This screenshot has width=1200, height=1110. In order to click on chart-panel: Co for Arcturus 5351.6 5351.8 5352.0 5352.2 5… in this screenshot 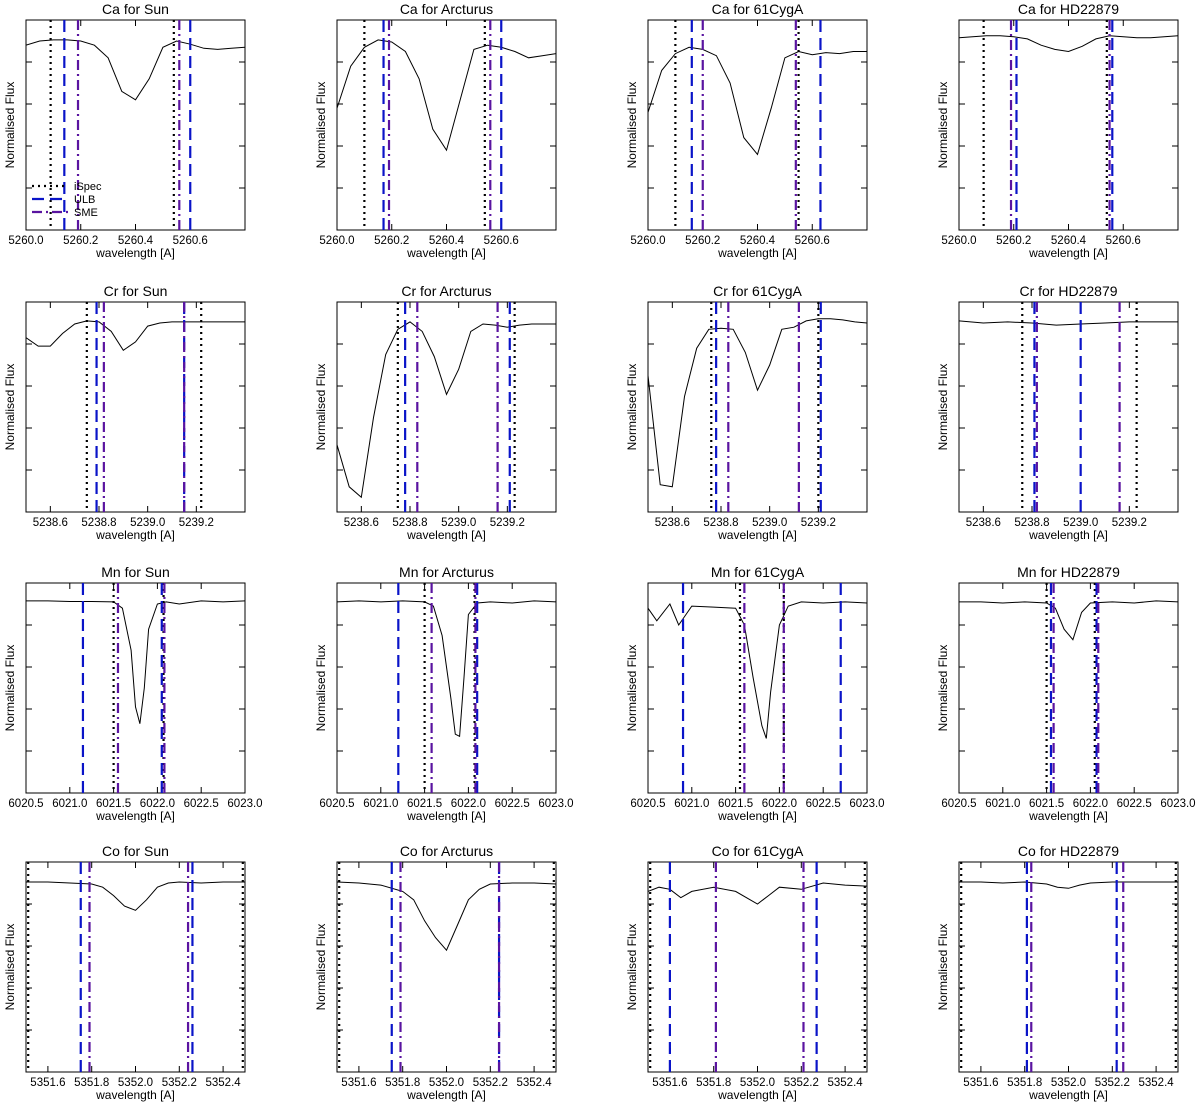, I will do `click(435, 972)`.